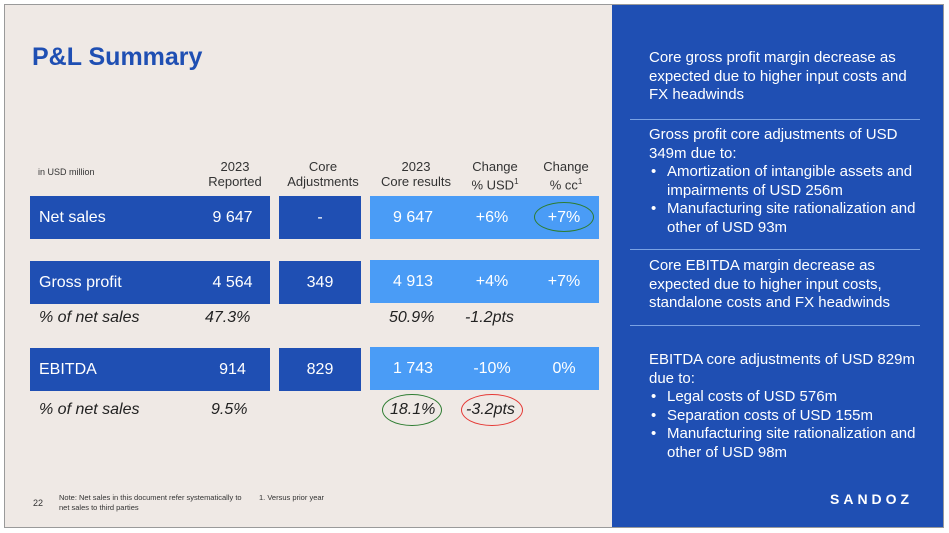  Describe the element at coordinates (872, 499) in the screenshot. I see `sandoz-logo: SANDOZ` at that location.